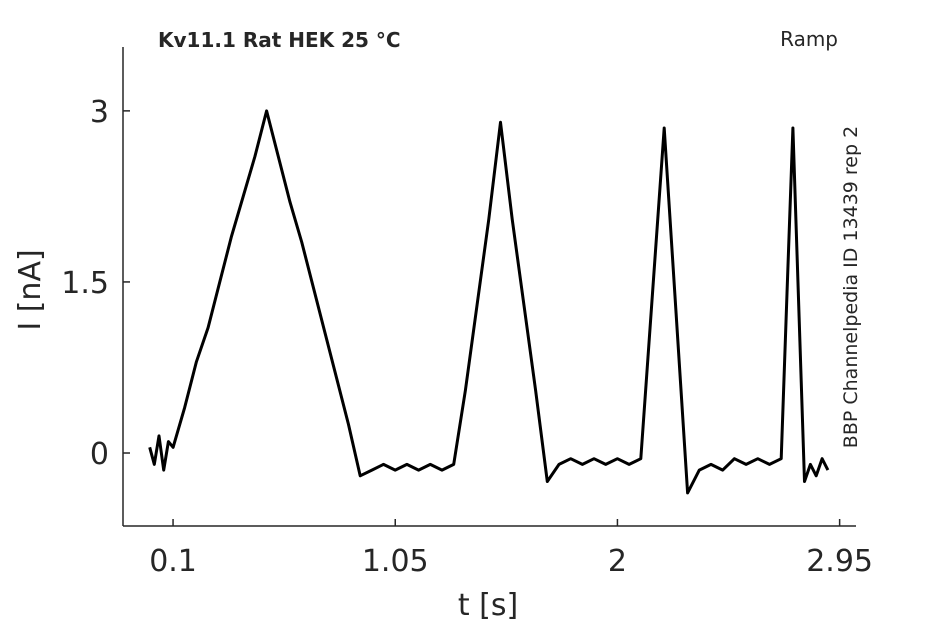 The image size is (945, 628). I want to click on y-tick-label: 3, so click(99, 112).